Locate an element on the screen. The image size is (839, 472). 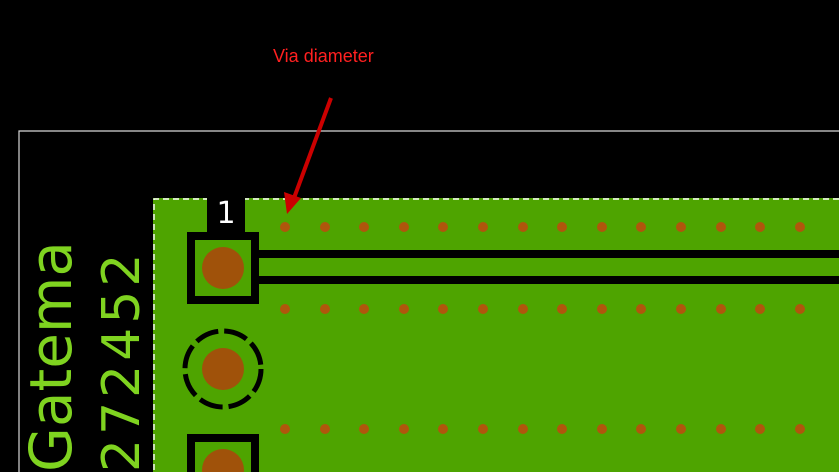
pad-2-hole is located at coordinates (223, 369).